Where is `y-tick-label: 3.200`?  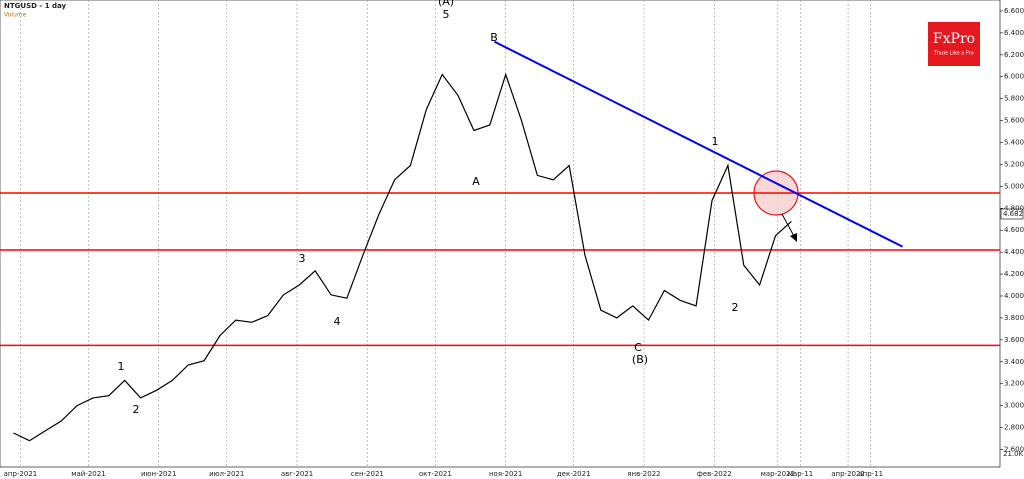 y-tick-label: 3.200 is located at coordinates (1014, 384).